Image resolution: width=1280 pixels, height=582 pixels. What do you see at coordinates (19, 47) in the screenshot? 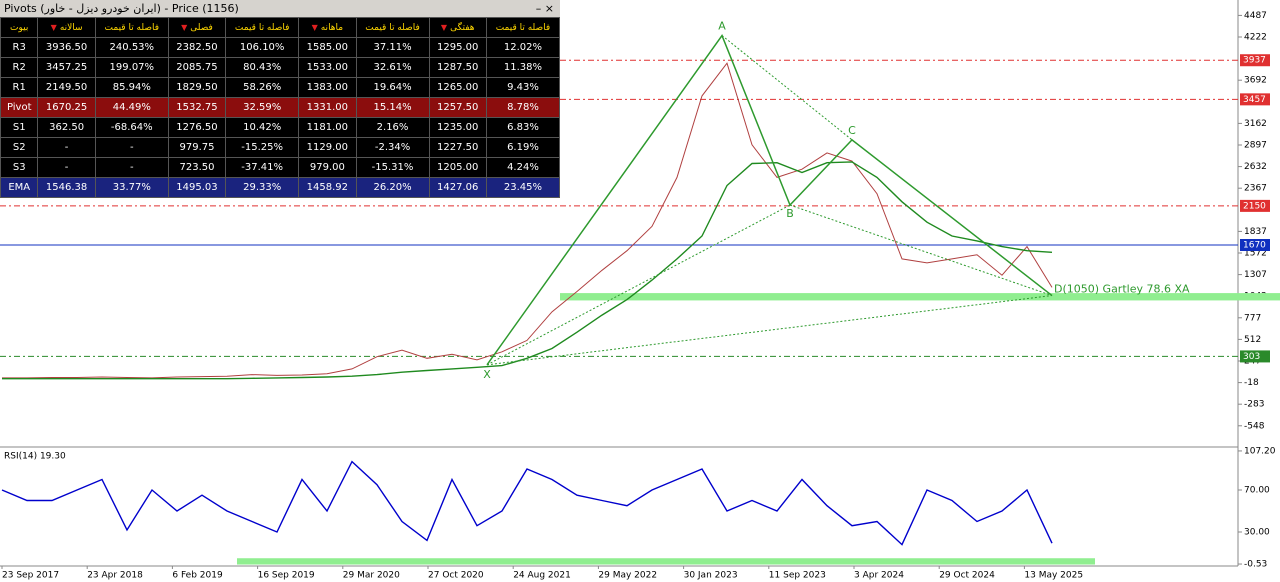
I see `table-cell: R3` at bounding box center [19, 47].